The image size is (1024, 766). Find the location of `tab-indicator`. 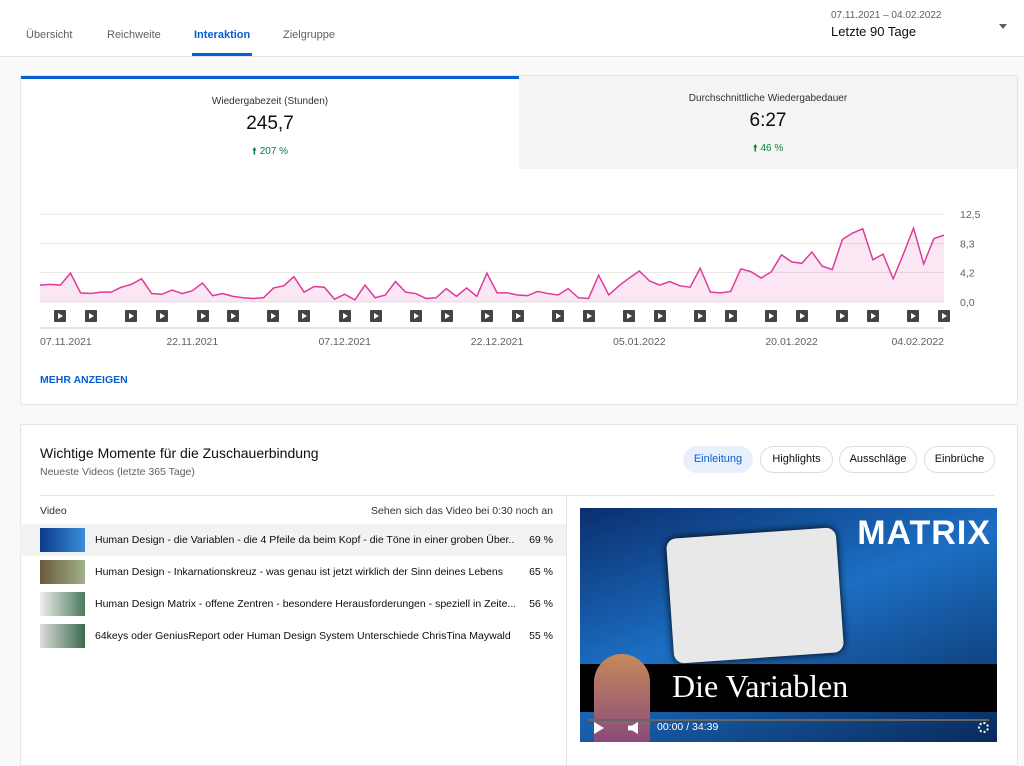

tab-indicator is located at coordinates (222, 54).